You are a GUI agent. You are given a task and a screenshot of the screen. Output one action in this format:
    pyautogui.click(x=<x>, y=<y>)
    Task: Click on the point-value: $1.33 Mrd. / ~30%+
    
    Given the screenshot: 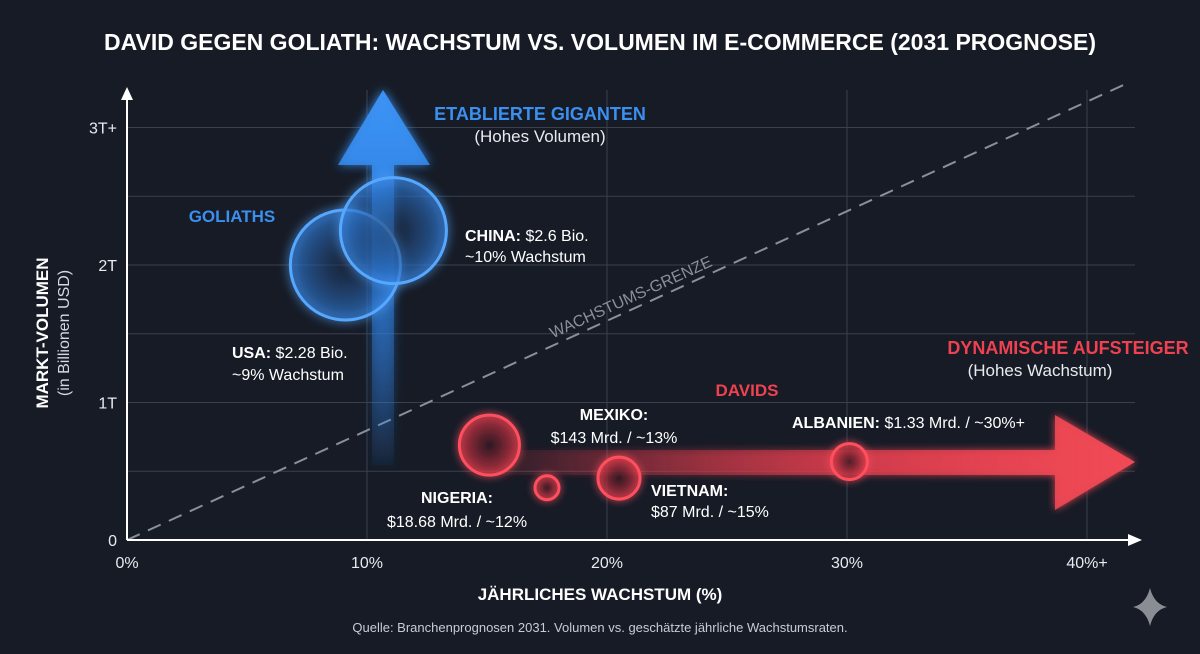 What is the action you would take?
    pyautogui.click(x=952, y=423)
    